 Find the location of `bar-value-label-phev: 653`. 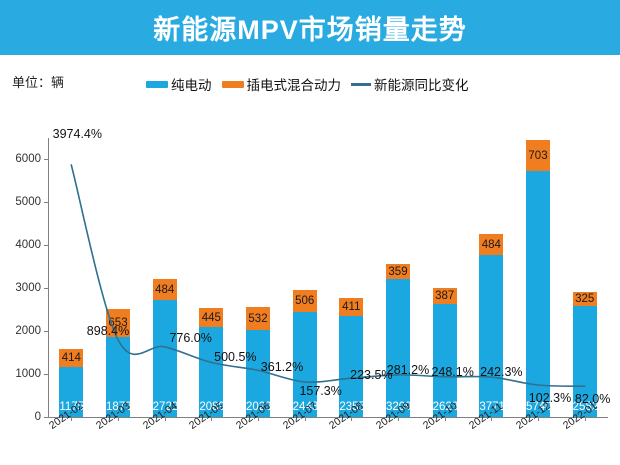

bar-value-label-phev: 653 is located at coordinates (118, 322).